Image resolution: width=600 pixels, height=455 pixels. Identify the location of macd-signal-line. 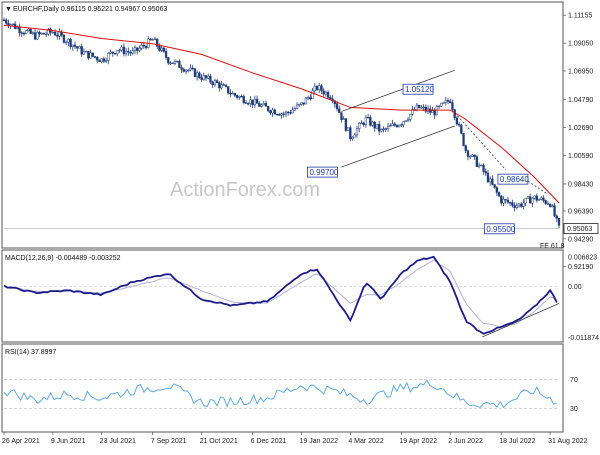
(280, 293).